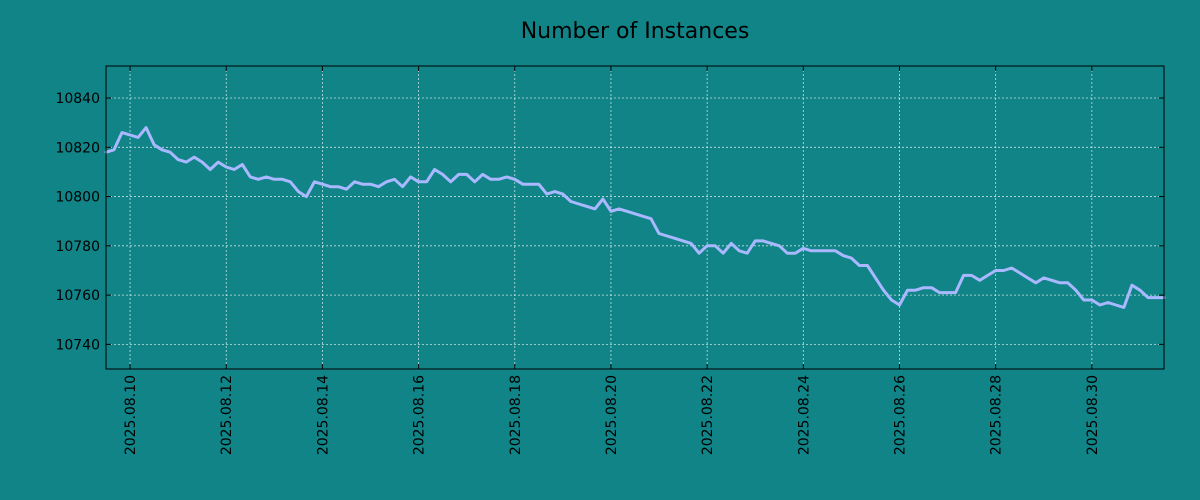 Image resolution: width=1200 pixels, height=500 pixels. Describe the element at coordinates (227, 415) in the screenshot. I see `x-tick-label: 2025.08.12` at that location.